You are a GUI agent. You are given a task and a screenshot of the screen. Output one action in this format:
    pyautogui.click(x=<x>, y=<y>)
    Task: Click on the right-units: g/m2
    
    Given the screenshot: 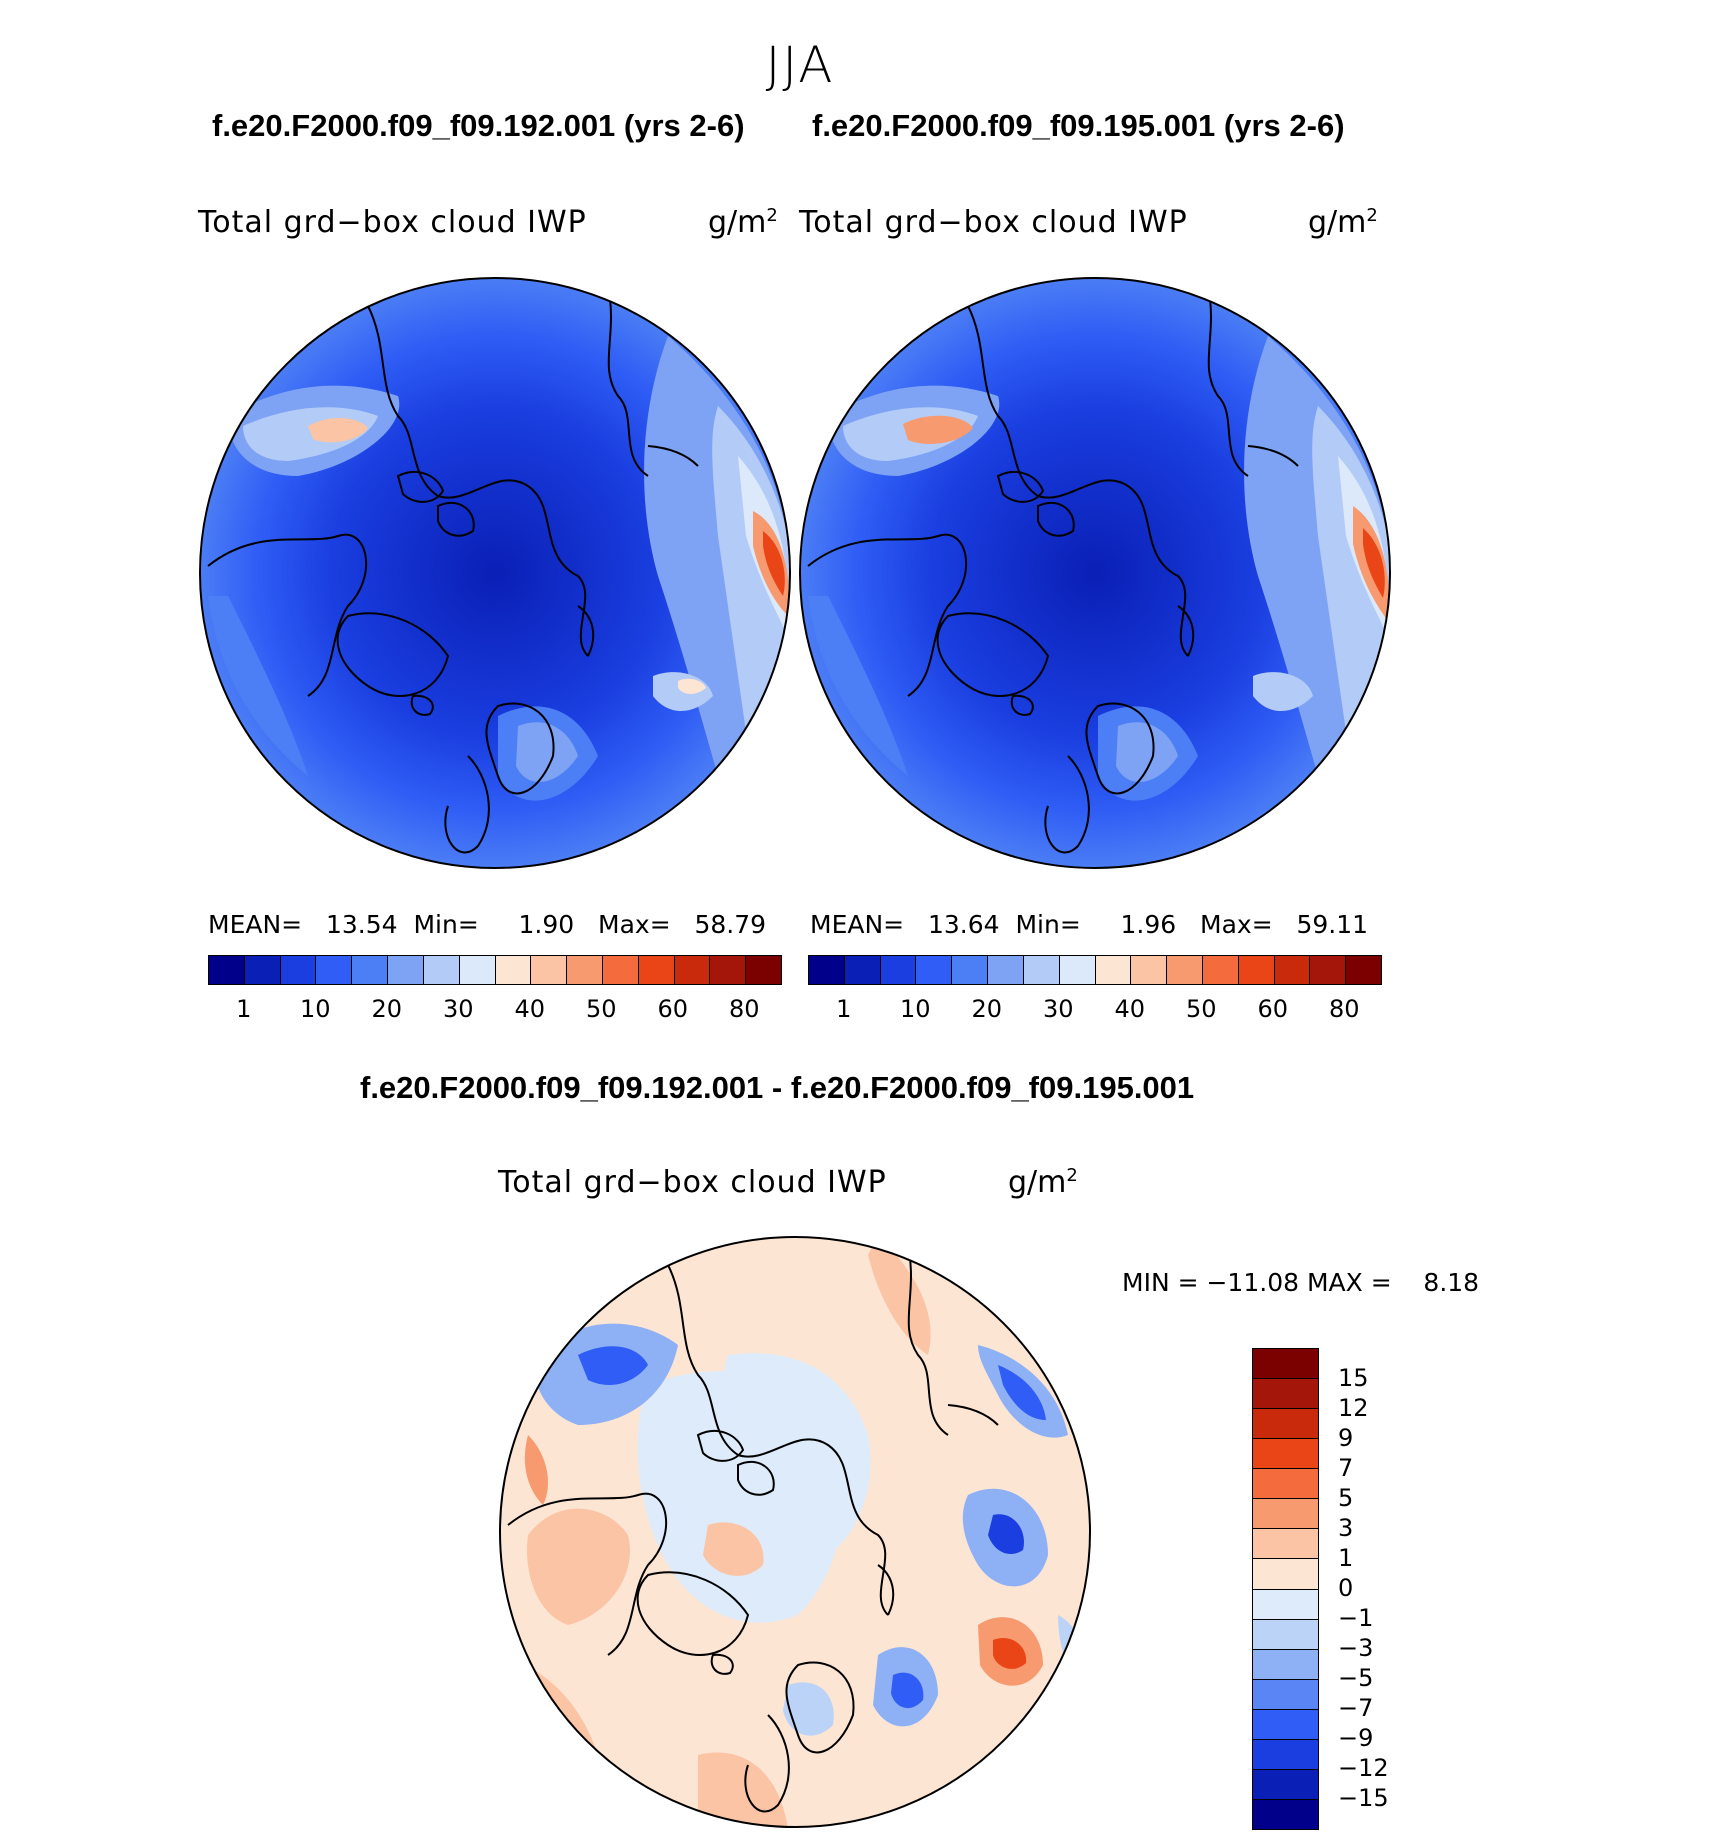 What is the action you would take?
    pyautogui.click(x=1343, y=222)
    